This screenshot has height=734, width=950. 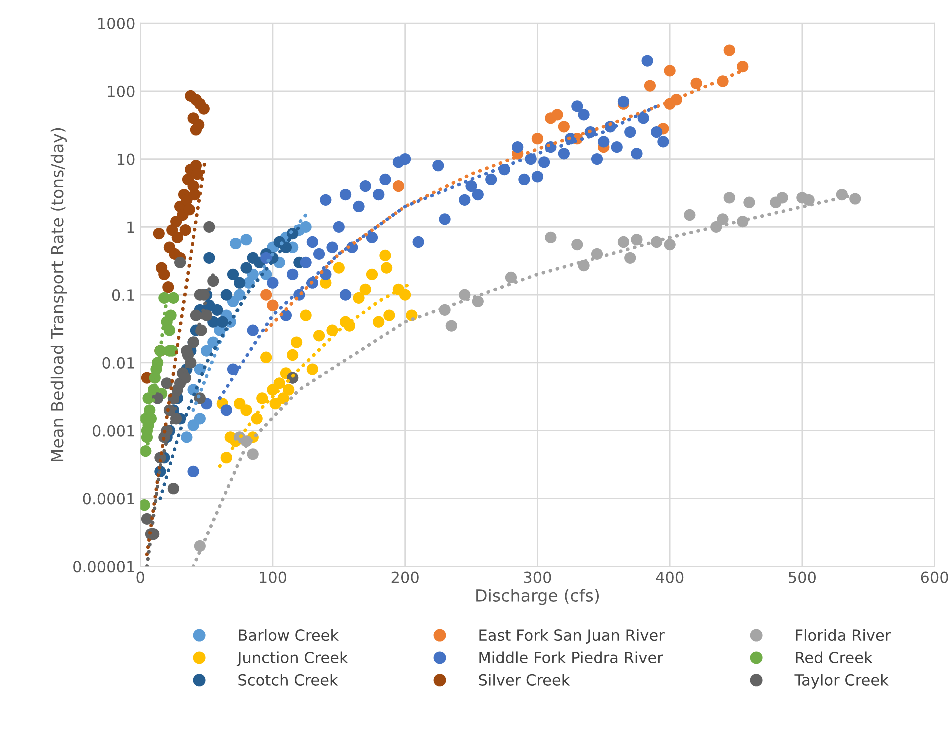 What do you see at coordinates (113, 431) in the screenshot?
I see `y-tick-label: 0.001` at bounding box center [113, 431].